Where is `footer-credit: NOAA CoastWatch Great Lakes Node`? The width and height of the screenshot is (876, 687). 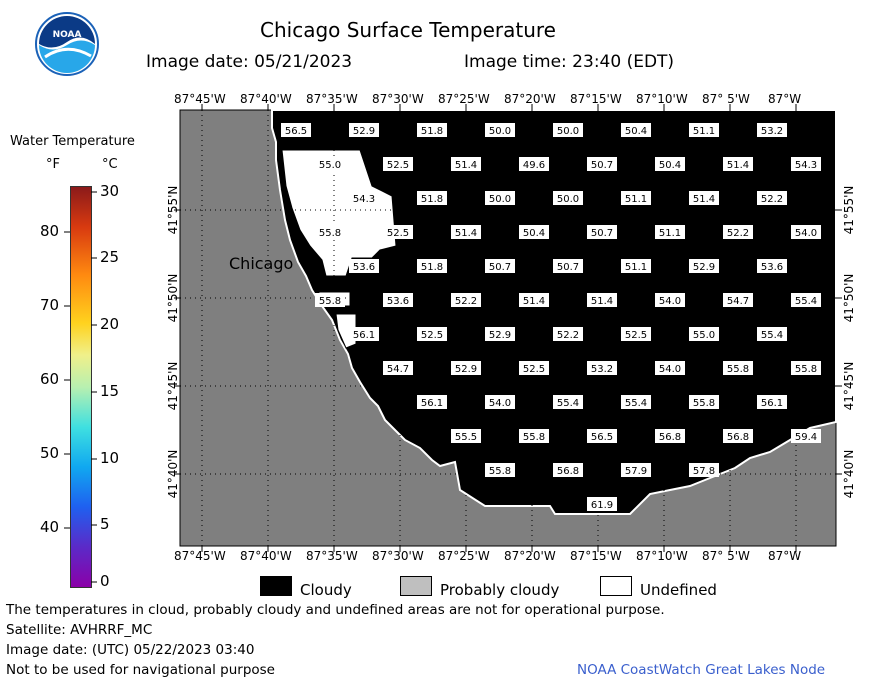 footer-credit: NOAA CoastWatch Great Lakes Node is located at coordinates (701, 670).